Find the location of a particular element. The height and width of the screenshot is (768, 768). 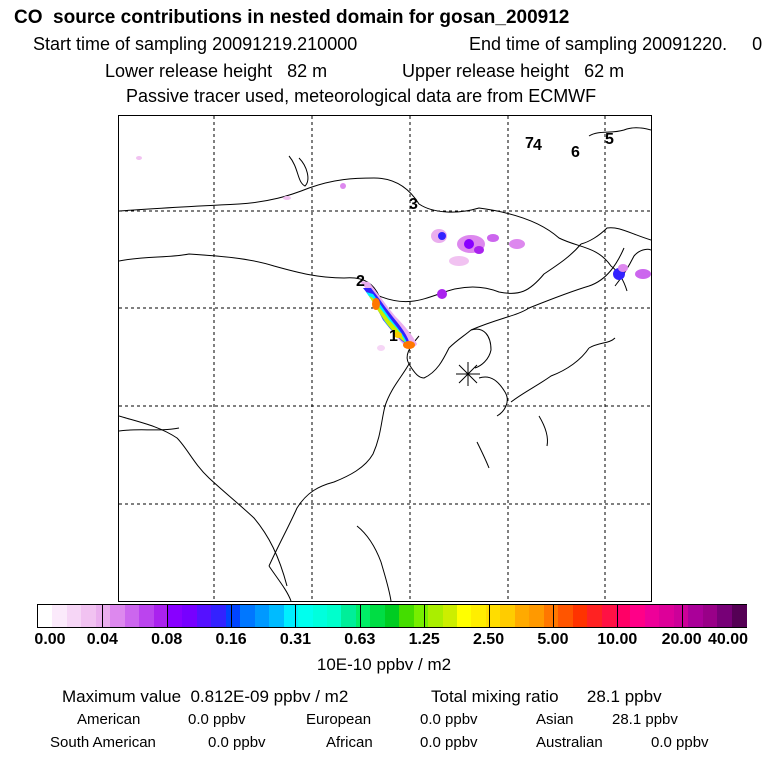

colorbar is located at coordinates (392, 616).